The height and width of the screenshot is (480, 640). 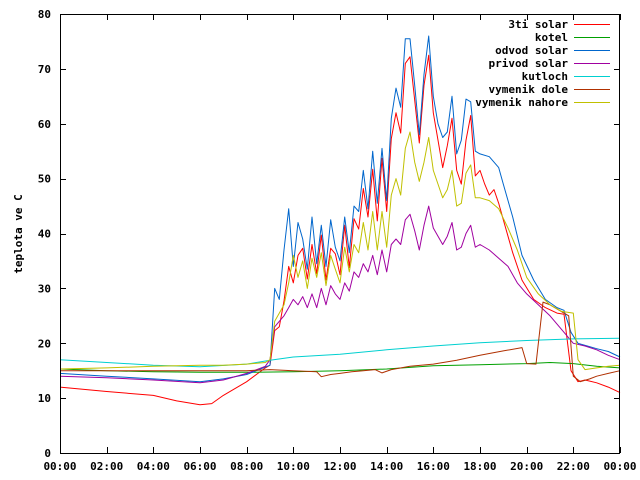 I want to click on series-line-kutloch, so click(x=340, y=352).